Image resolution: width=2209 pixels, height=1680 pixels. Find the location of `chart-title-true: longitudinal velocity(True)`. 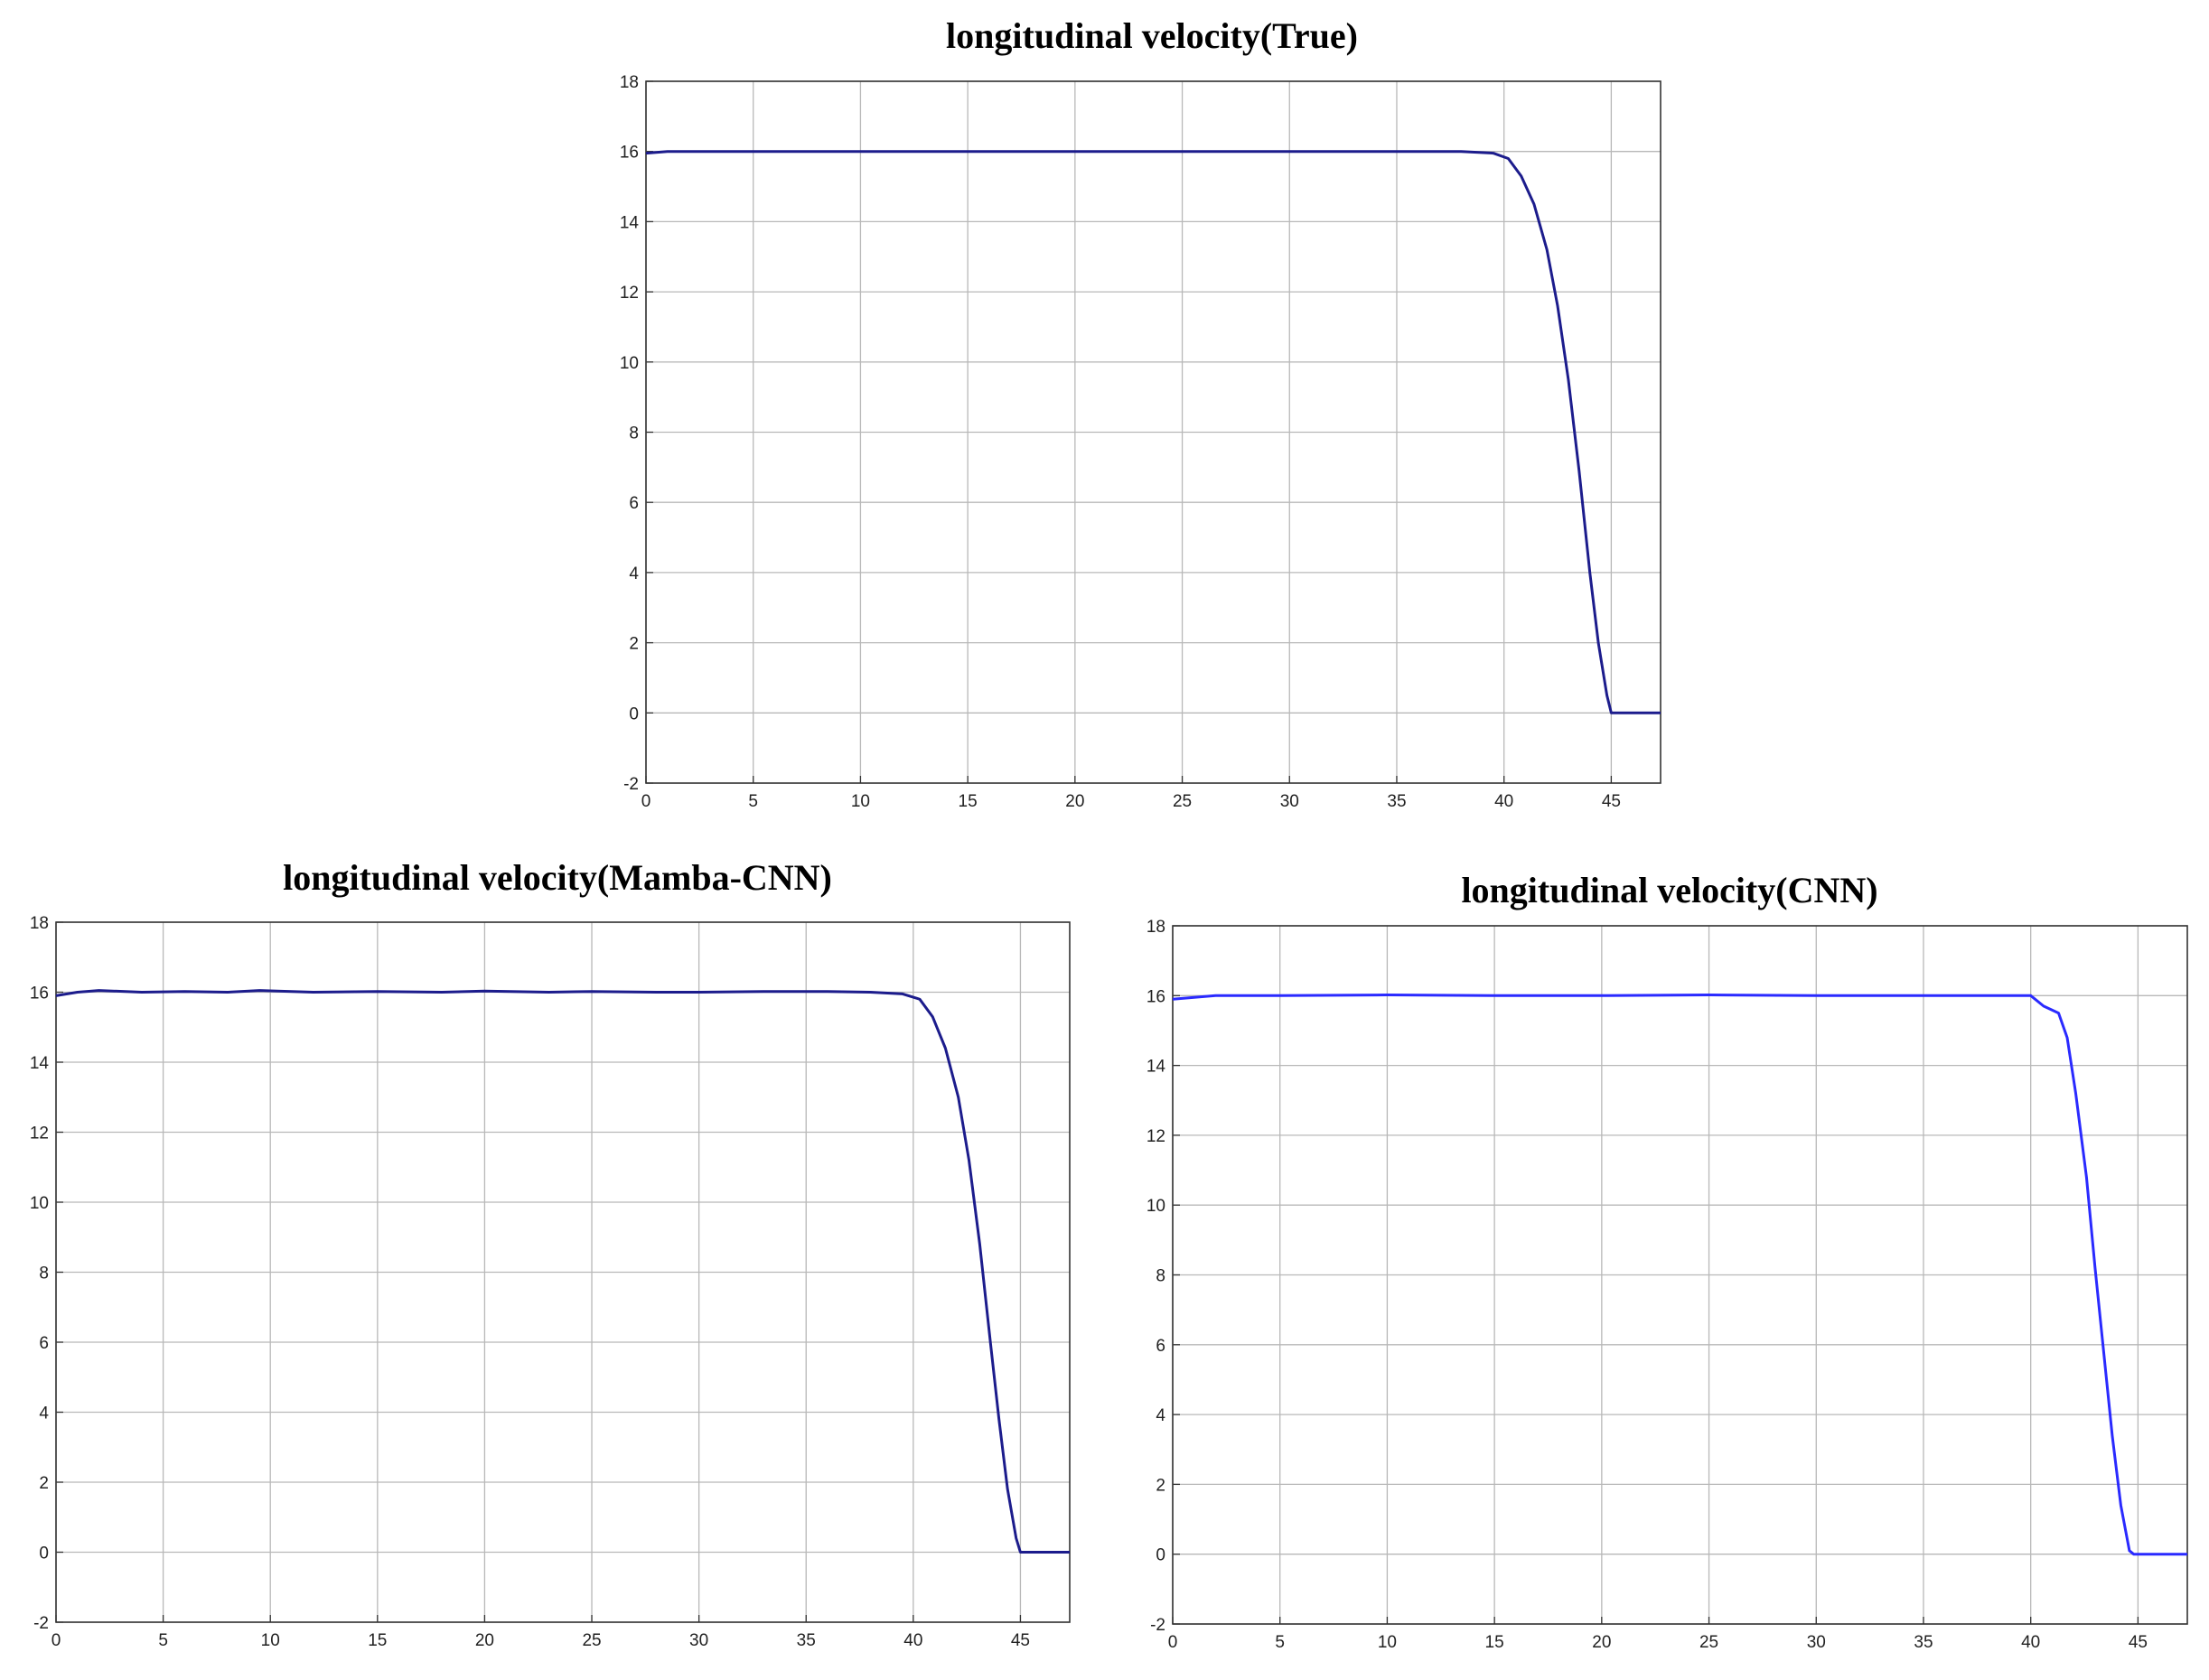

chart-title-true: longitudinal velocity(True) is located at coordinates (1152, 35).